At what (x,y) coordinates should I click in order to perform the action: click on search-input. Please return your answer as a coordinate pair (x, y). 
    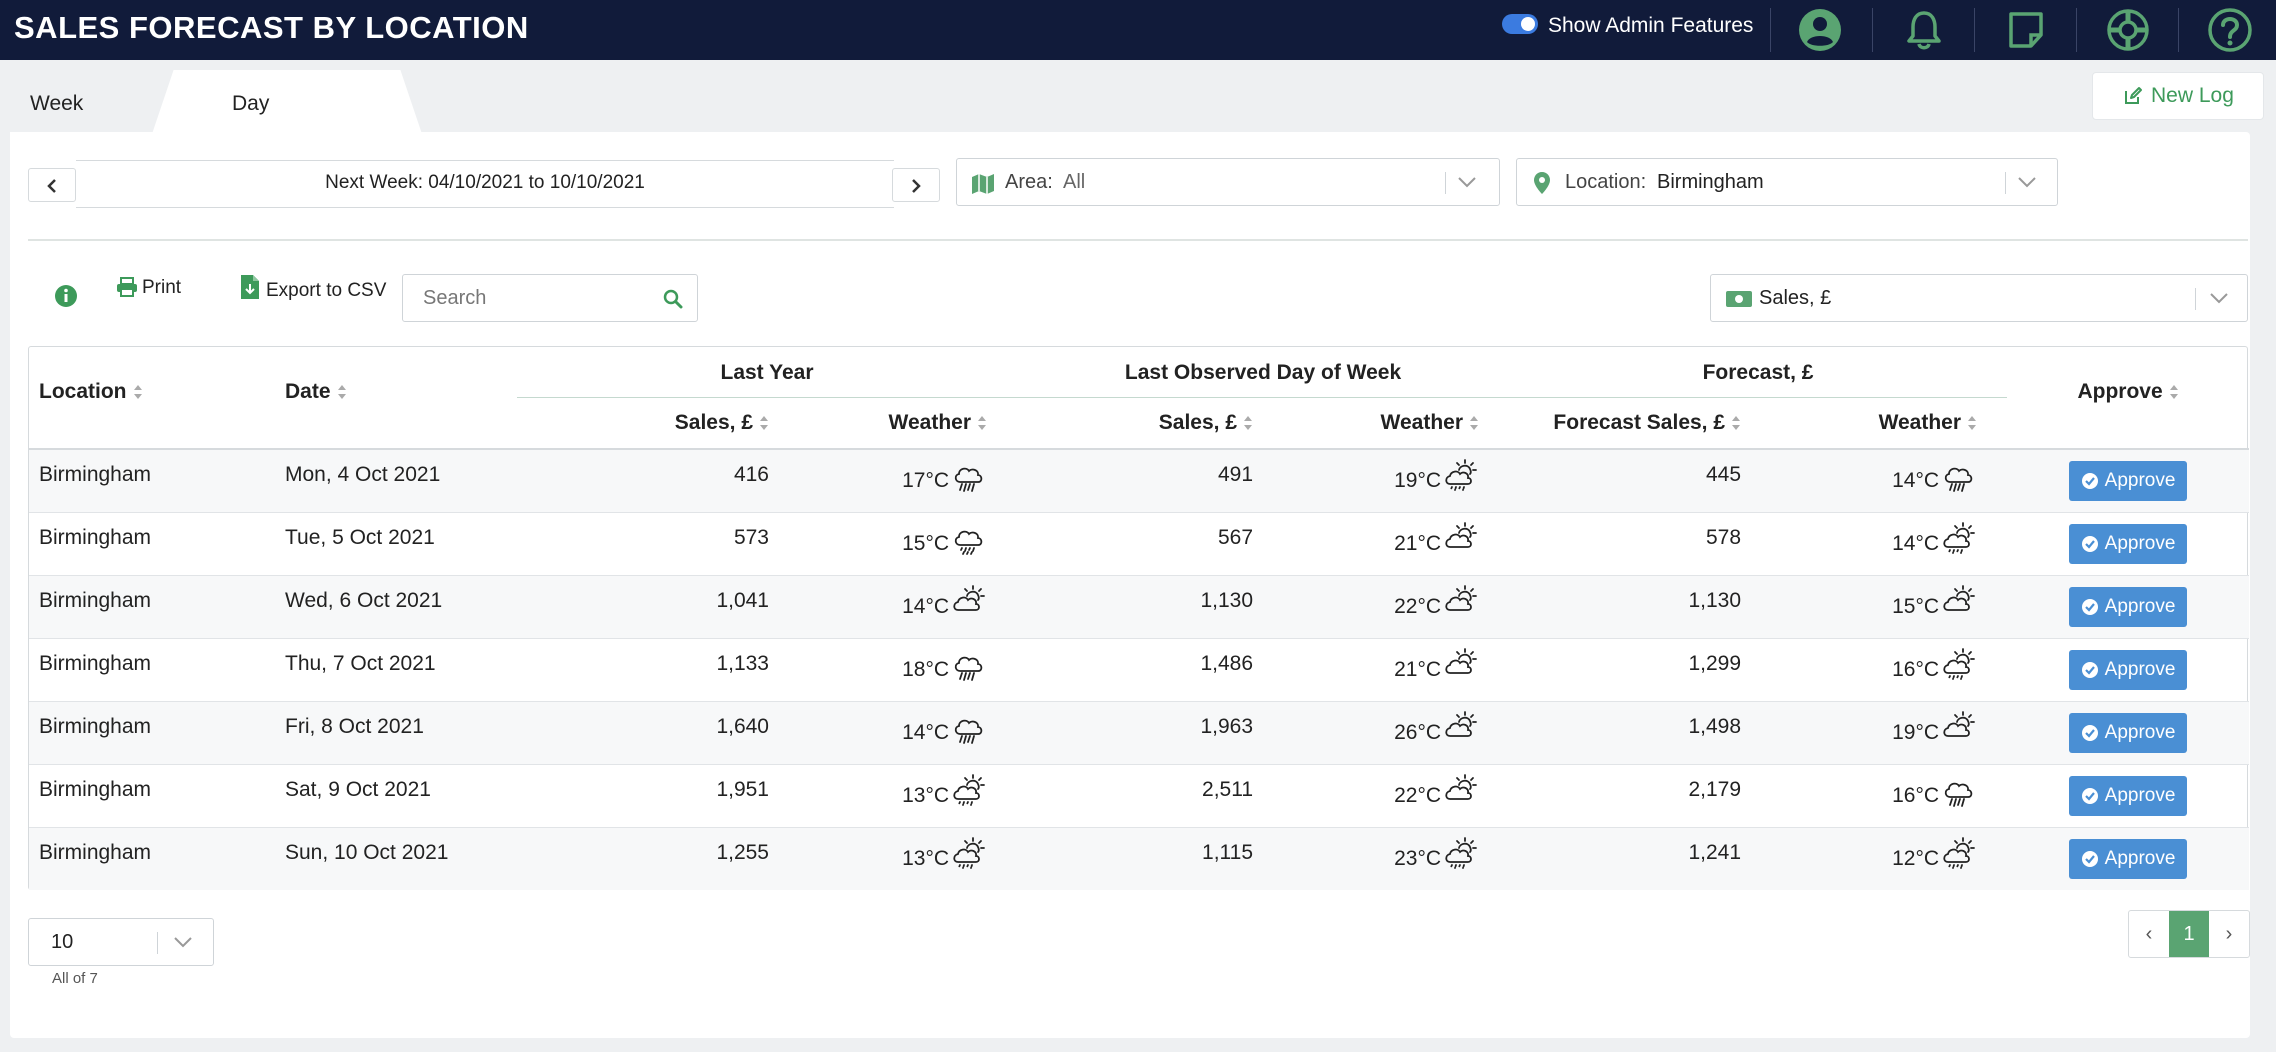
    Looking at the image, I should click on (533, 298).